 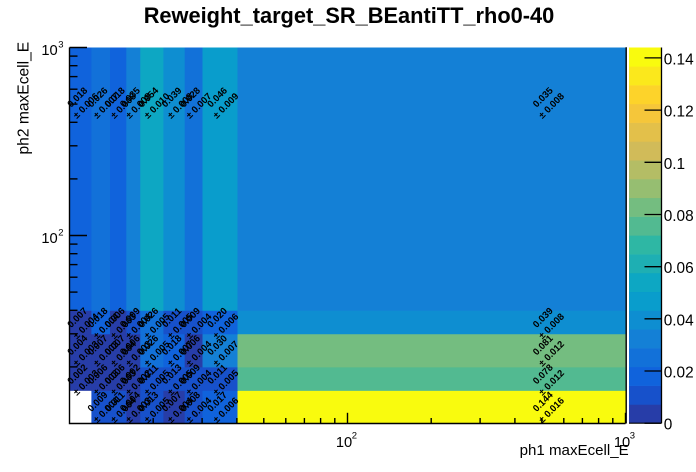 I want to click on svg-text: ph2 maxEcell_E, so click(x=24, y=98).